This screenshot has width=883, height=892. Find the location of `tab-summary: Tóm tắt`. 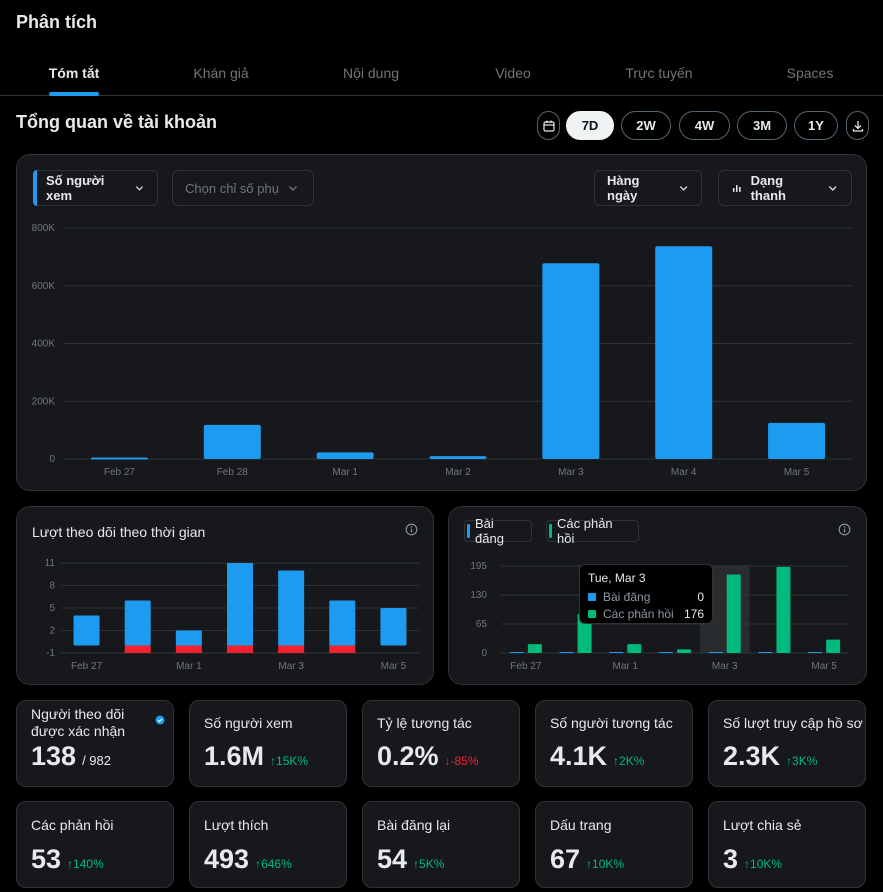

tab-summary: Tóm tắt is located at coordinates (74, 73).